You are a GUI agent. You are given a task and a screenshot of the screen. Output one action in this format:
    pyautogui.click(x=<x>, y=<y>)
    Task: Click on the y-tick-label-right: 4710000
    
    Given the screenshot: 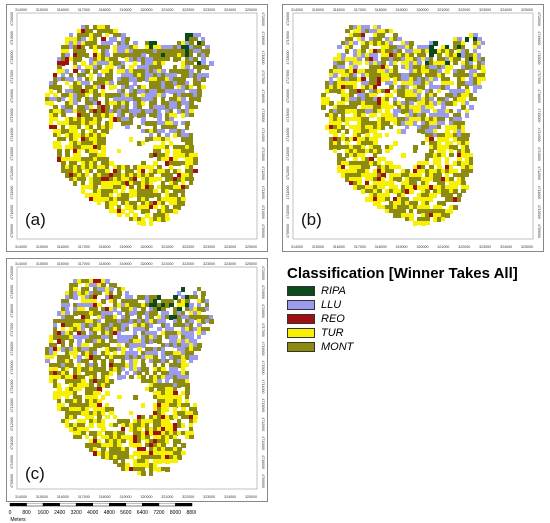 What is the action you would take?
    pyautogui.click(x=263, y=212)
    